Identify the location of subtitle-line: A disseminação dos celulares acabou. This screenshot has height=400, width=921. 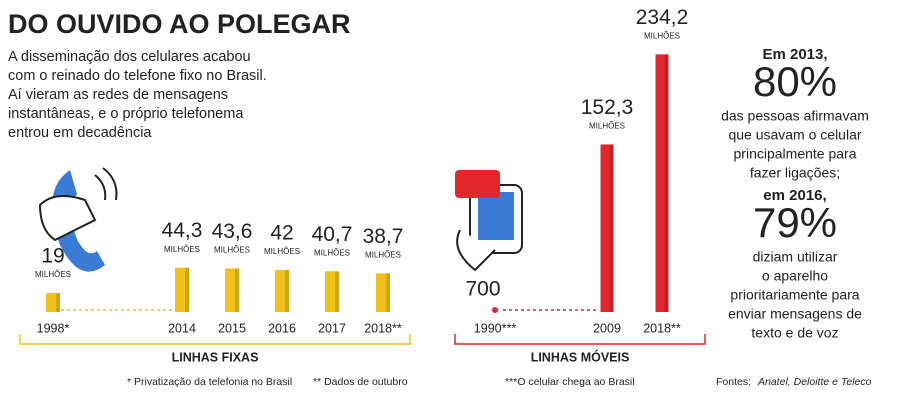
(129, 57).